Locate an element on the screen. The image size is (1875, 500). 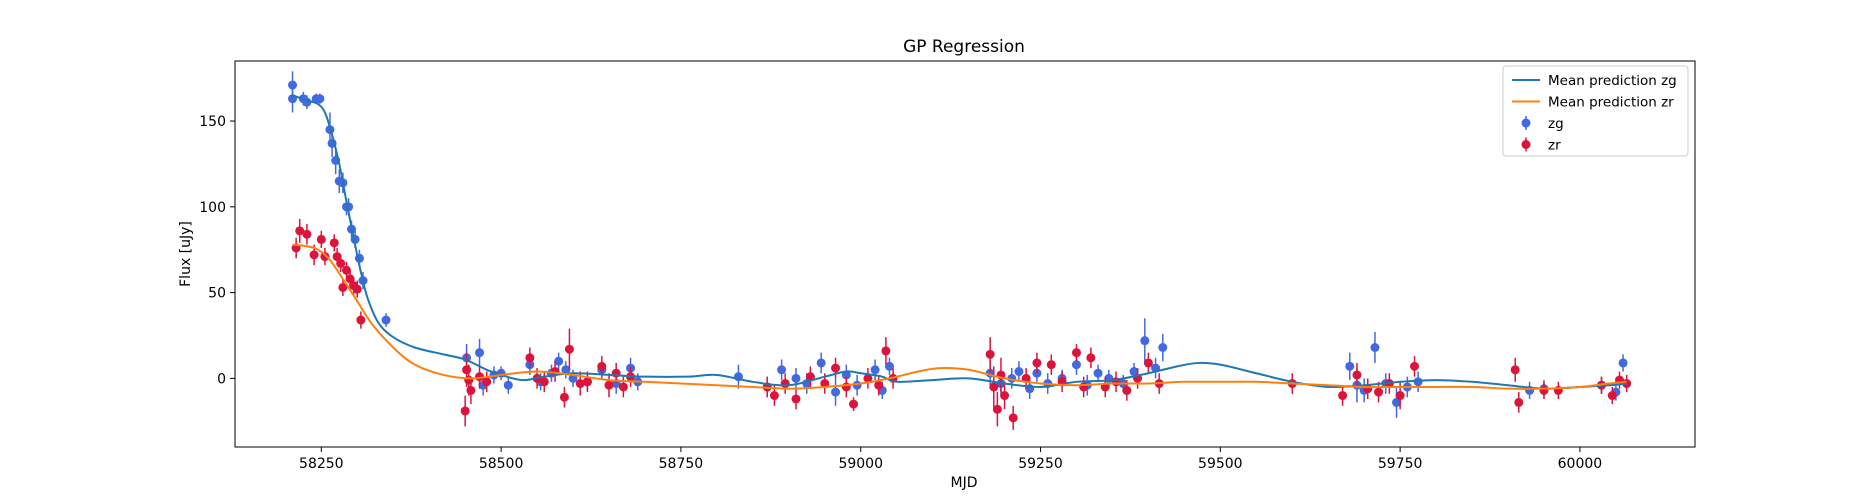
x-tick-label: 58500 is located at coordinates (501, 464).